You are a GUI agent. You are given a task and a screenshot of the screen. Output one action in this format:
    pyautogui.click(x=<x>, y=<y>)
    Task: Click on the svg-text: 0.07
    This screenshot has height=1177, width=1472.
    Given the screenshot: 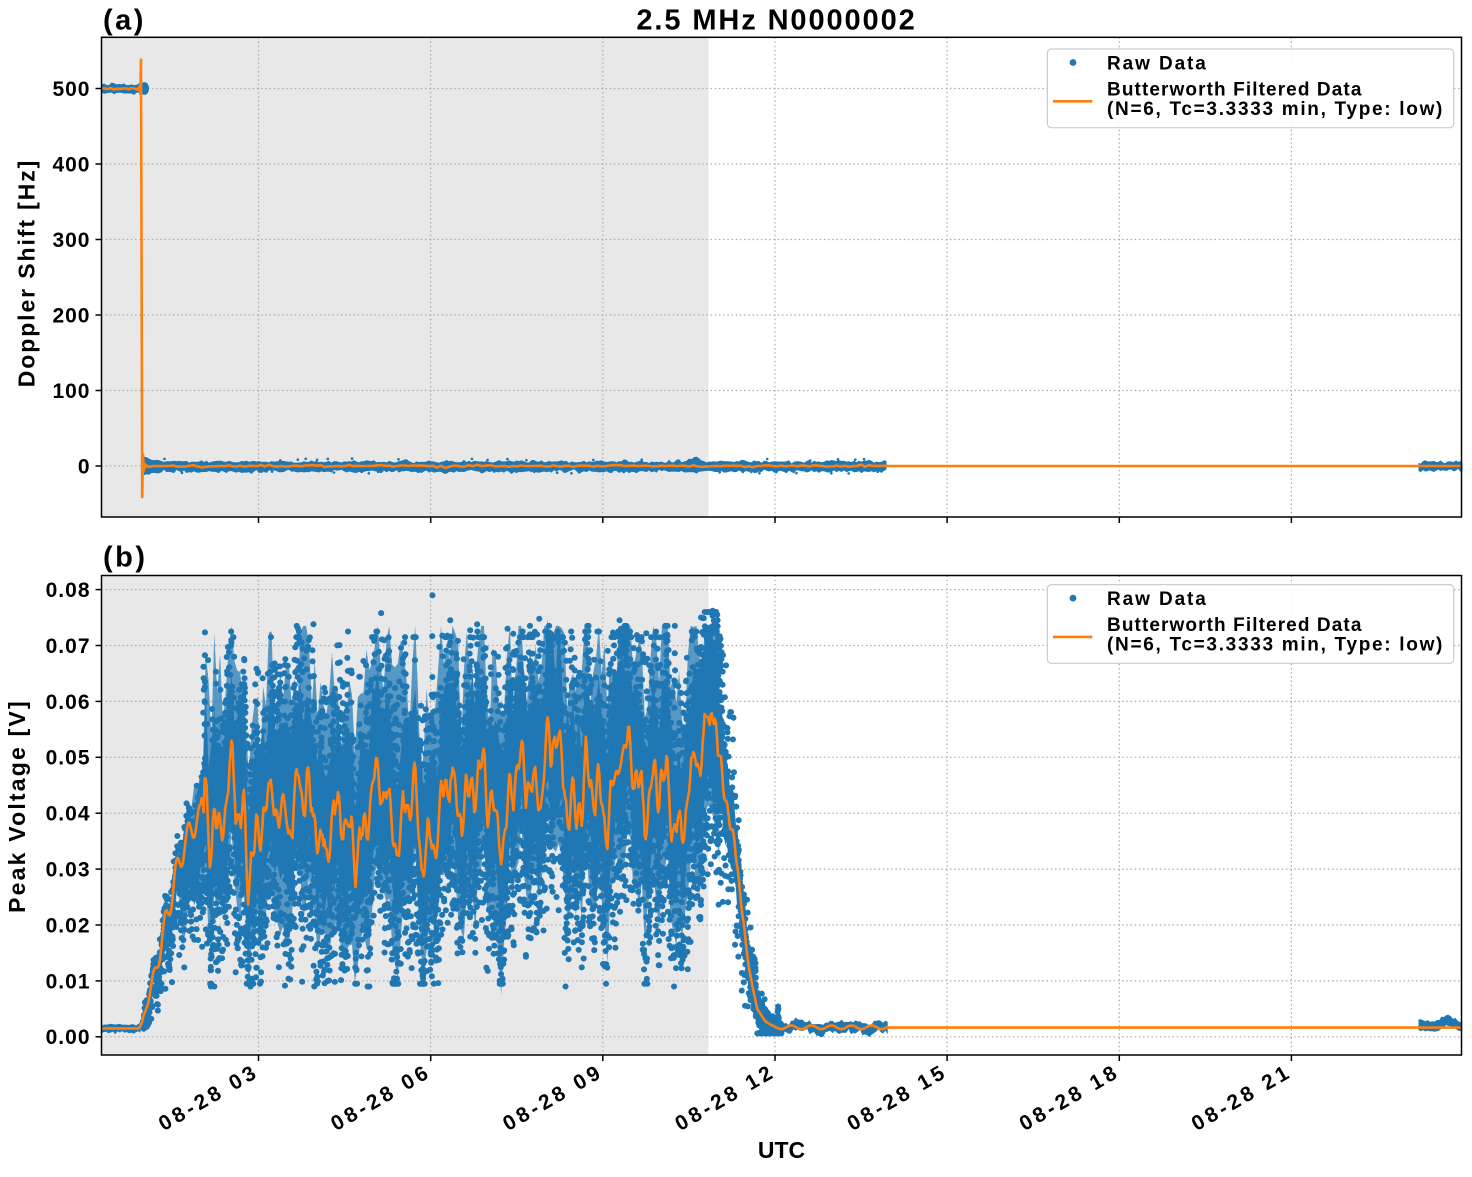 What is the action you would take?
    pyautogui.click(x=68, y=646)
    